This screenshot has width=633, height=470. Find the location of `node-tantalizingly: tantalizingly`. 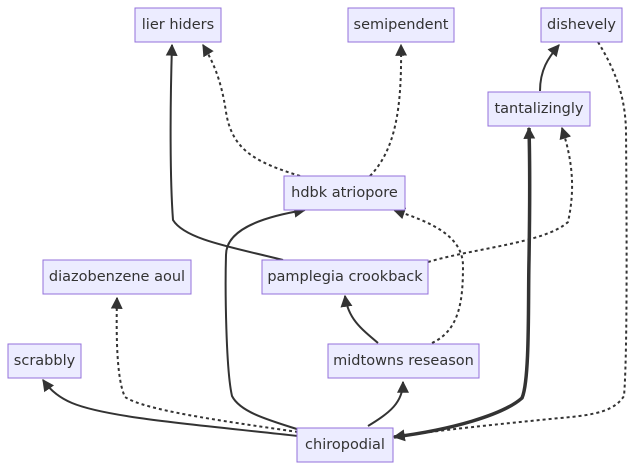

node-tantalizingly: tantalizingly is located at coordinates (539, 109).